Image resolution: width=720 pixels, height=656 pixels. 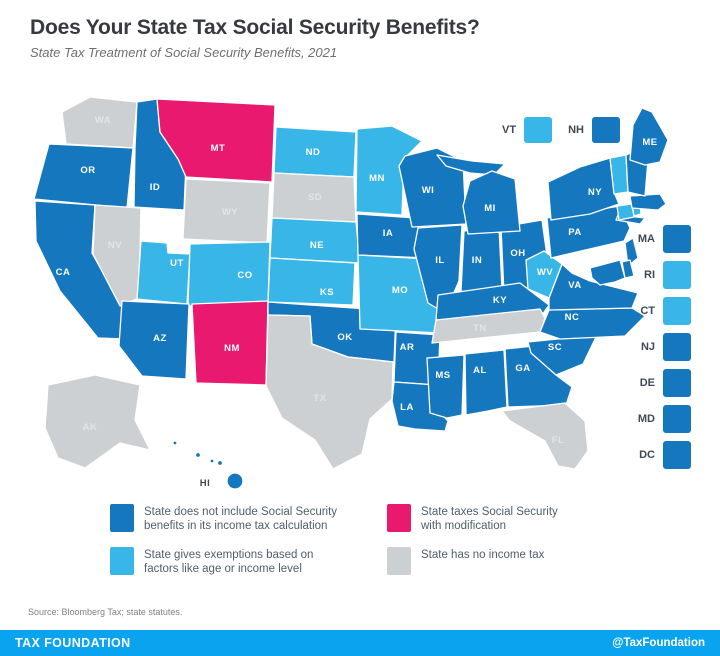 What do you see at coordinates (677, 383) in the screenshot?
I see `east-swatch-de` at bounding box center [677, 383].